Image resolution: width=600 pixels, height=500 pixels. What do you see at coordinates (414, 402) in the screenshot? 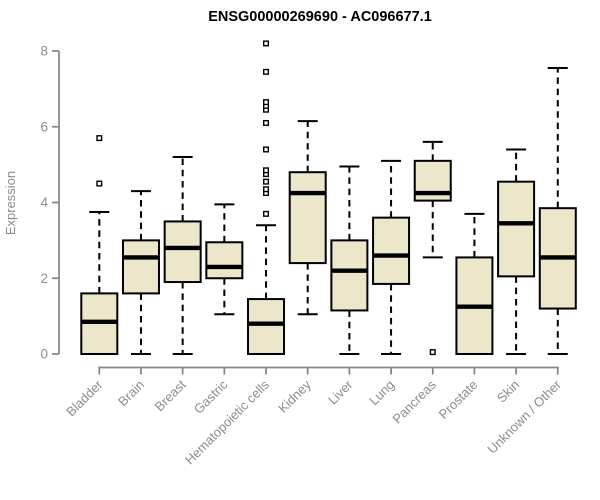
I see `x-tick-label: Pancreas` at bounding box center [414, 402].